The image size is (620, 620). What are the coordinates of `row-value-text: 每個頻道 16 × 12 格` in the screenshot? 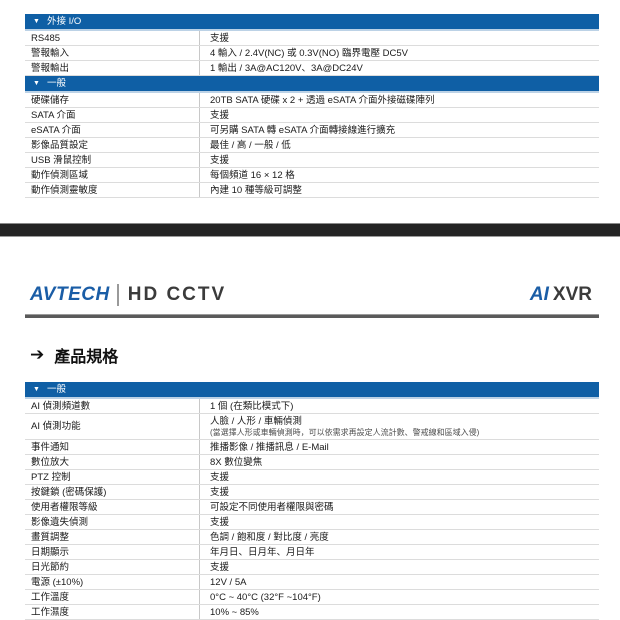 It's located at (252, 175).